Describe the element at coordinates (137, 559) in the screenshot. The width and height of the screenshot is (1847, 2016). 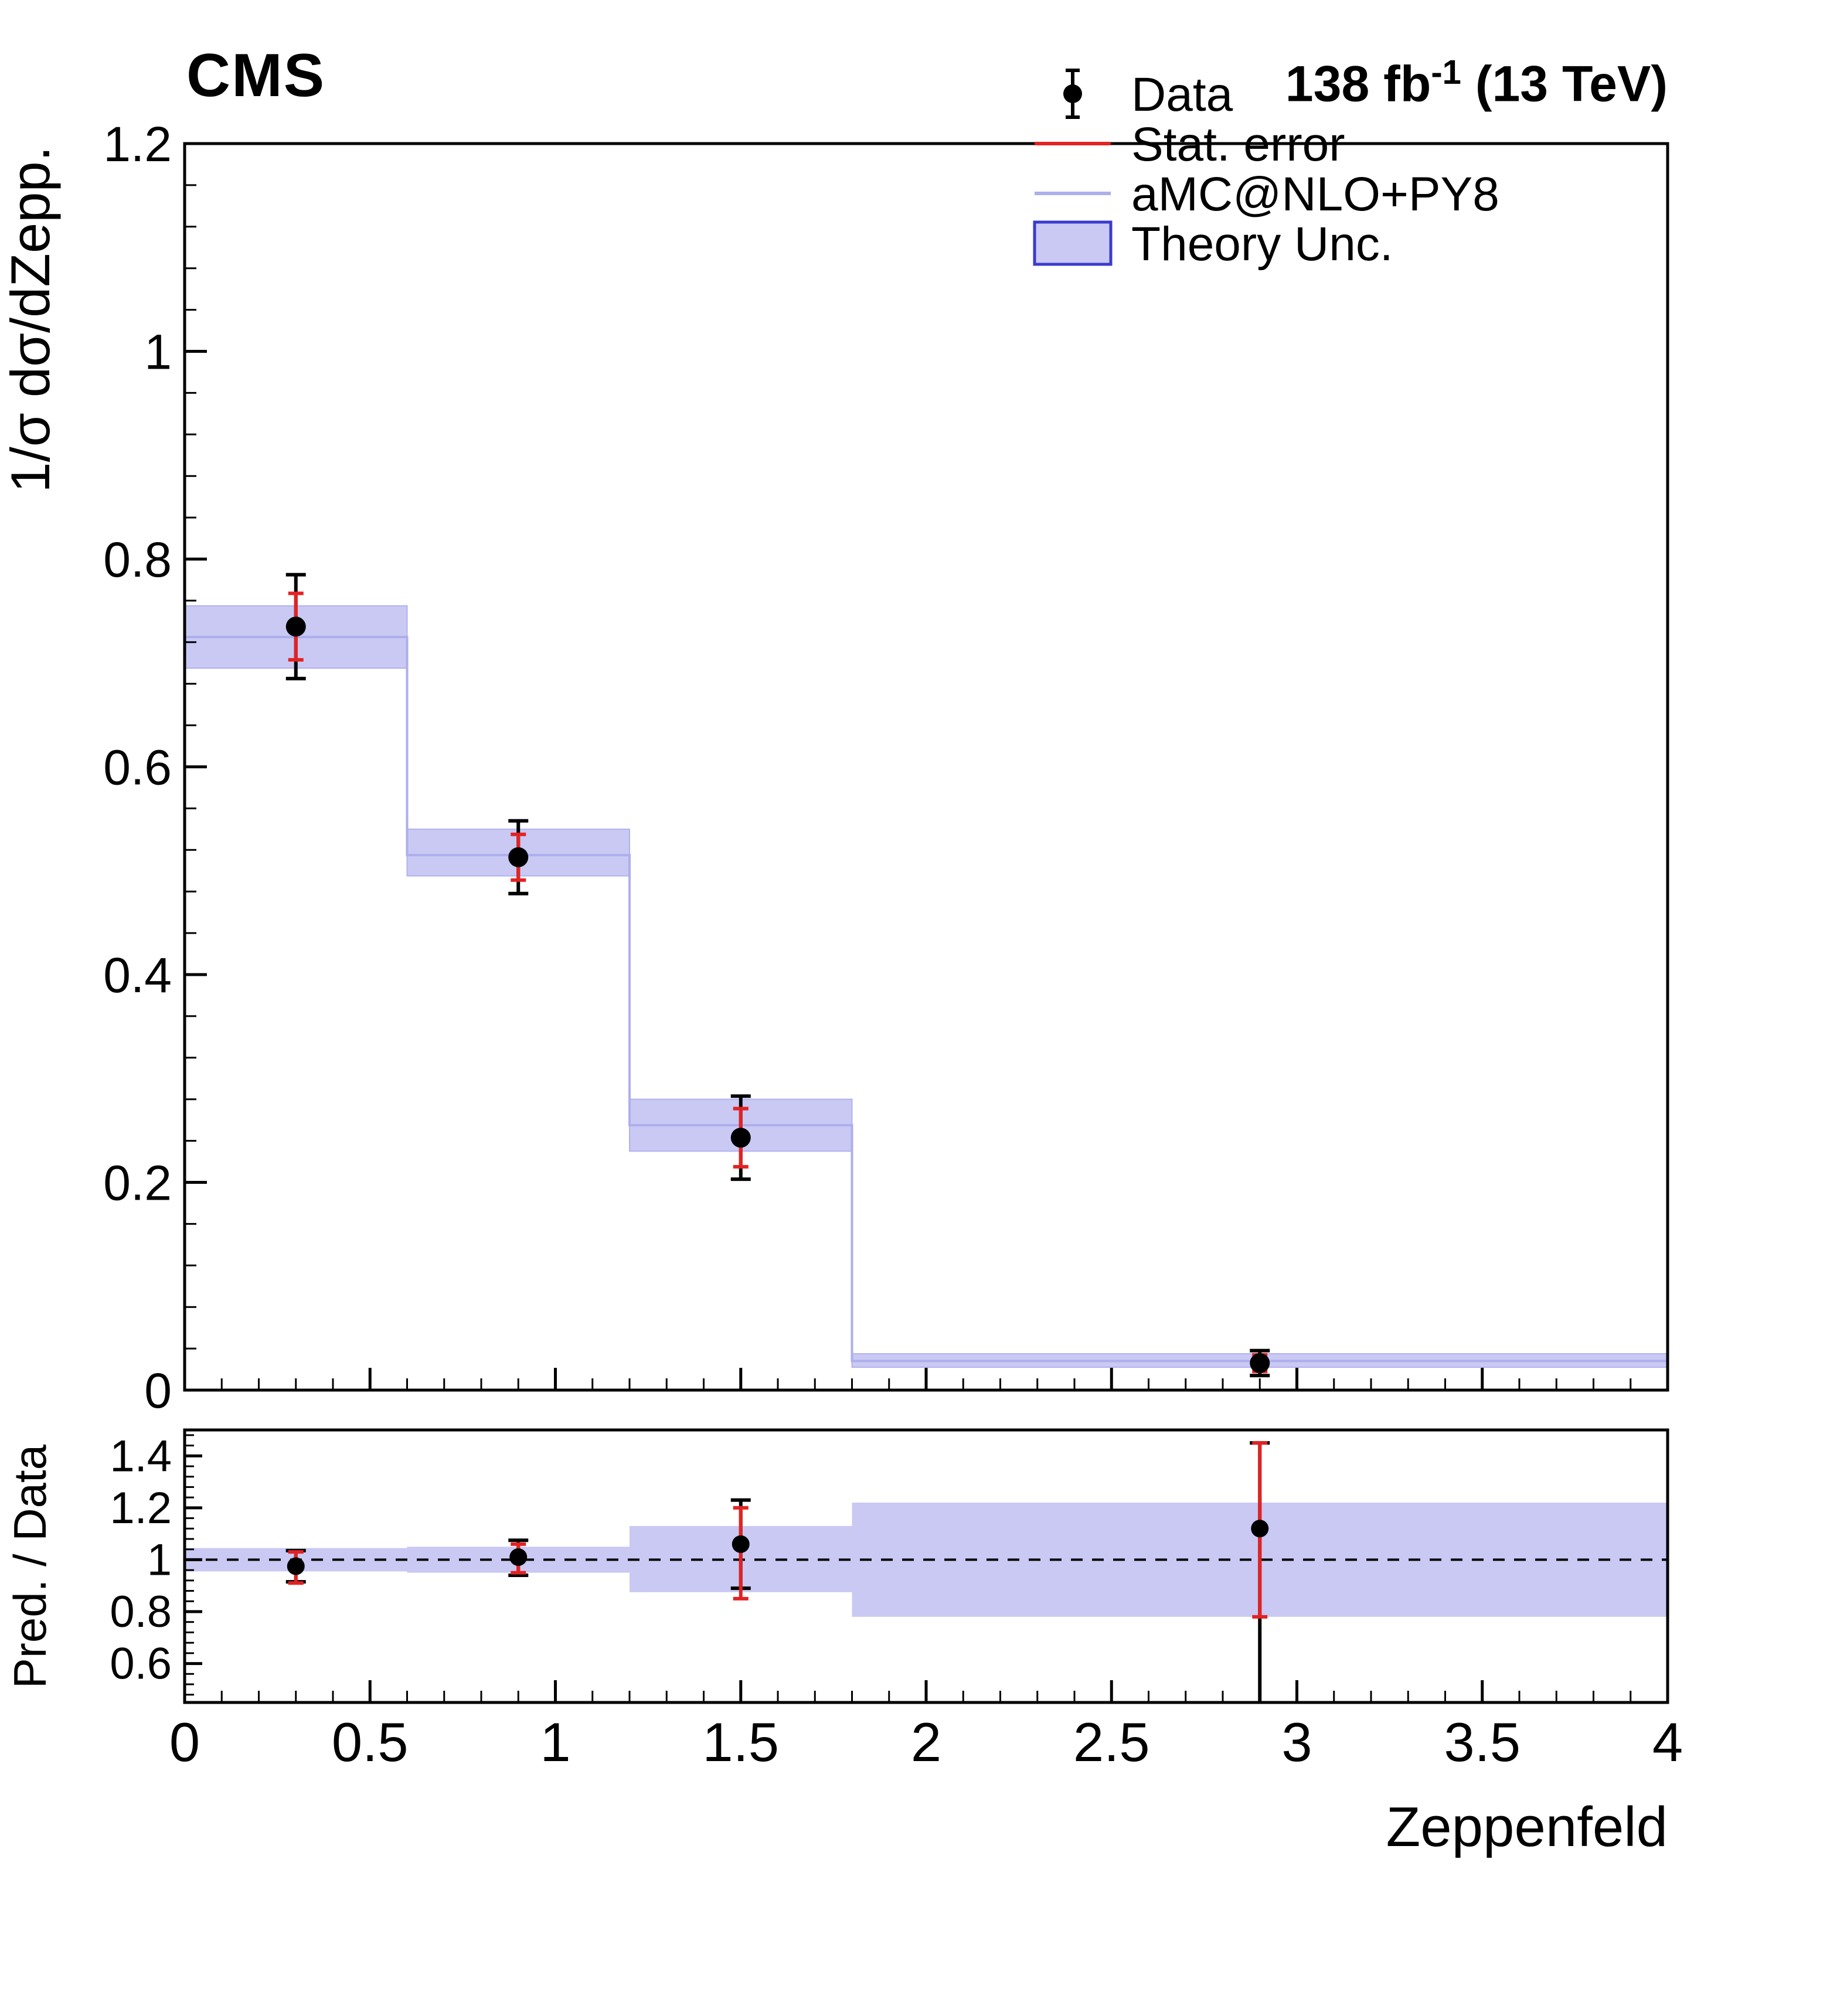
I see `y-tick-label: 0.8` at that location.